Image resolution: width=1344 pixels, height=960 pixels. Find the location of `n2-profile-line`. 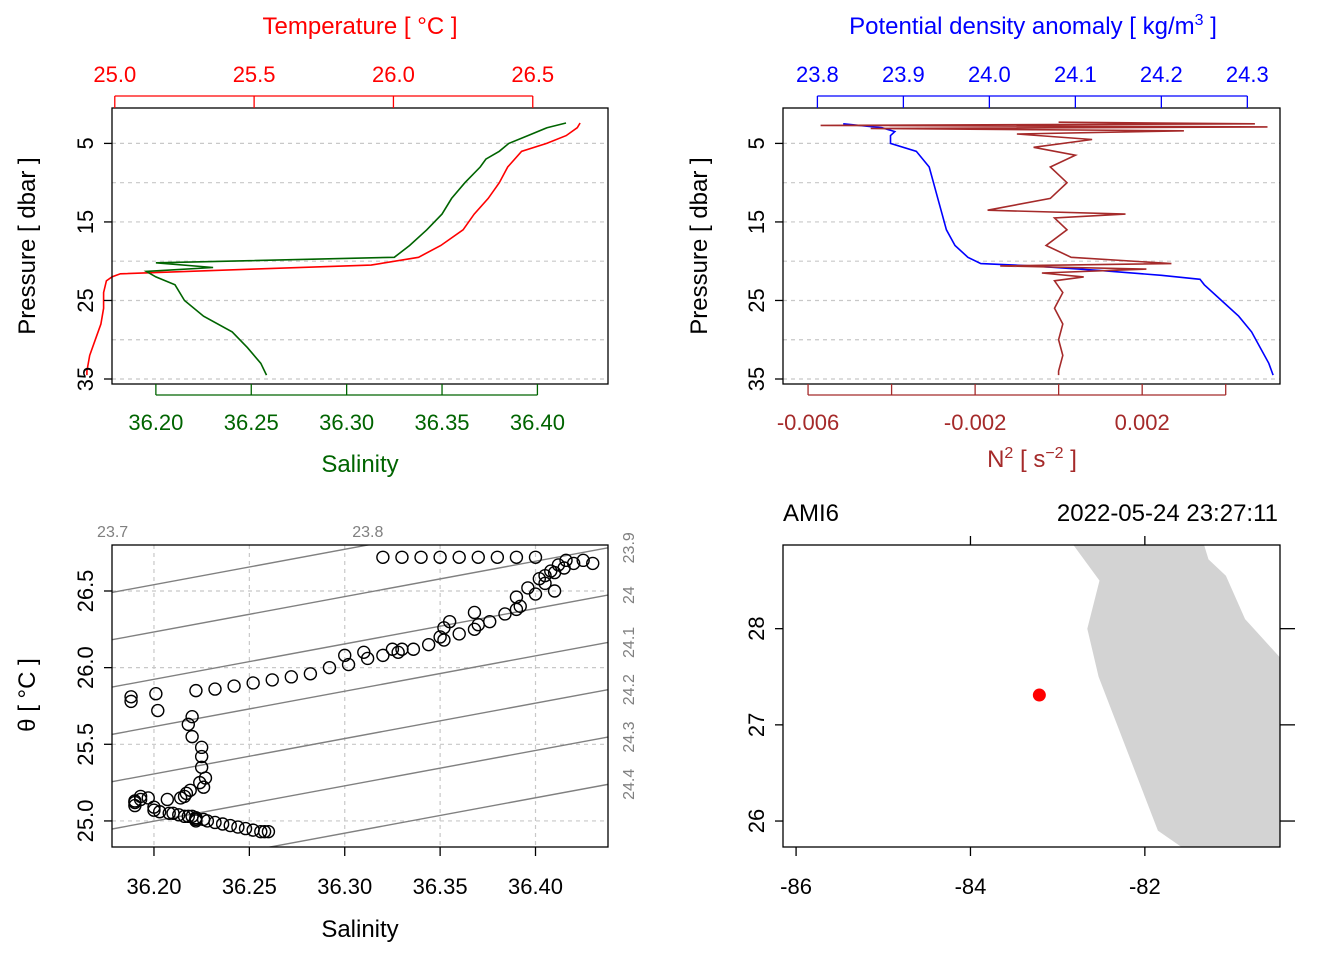

n2-profile-line is located at coordinates (1044, 248).